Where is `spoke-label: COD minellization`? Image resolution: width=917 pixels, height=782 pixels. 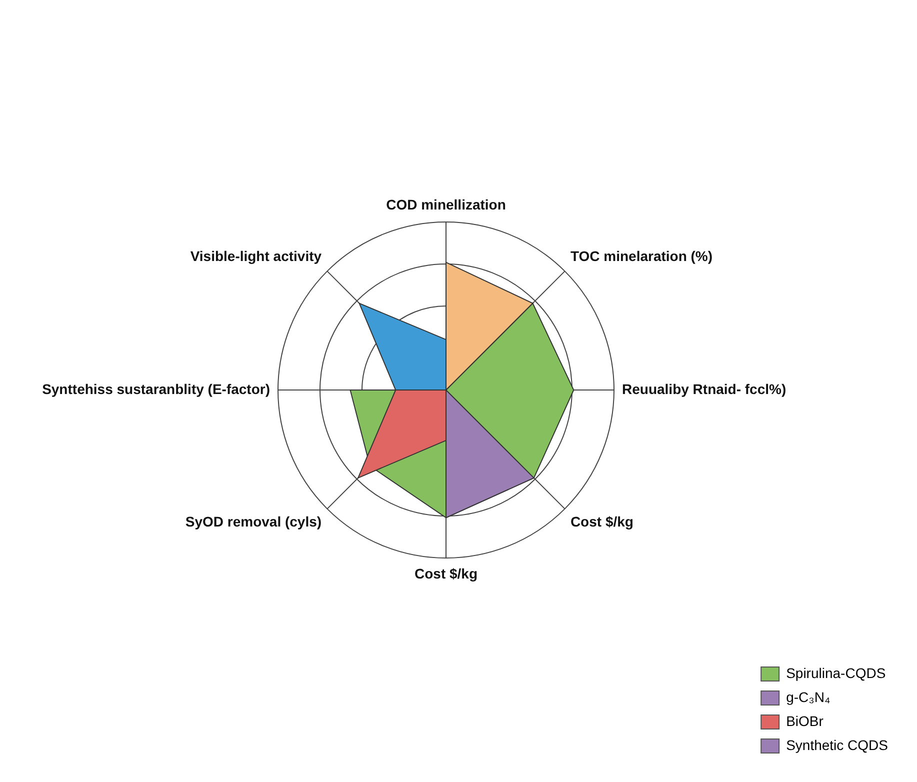 spoke-label: COD minellization is located at coordinates (446, 204).